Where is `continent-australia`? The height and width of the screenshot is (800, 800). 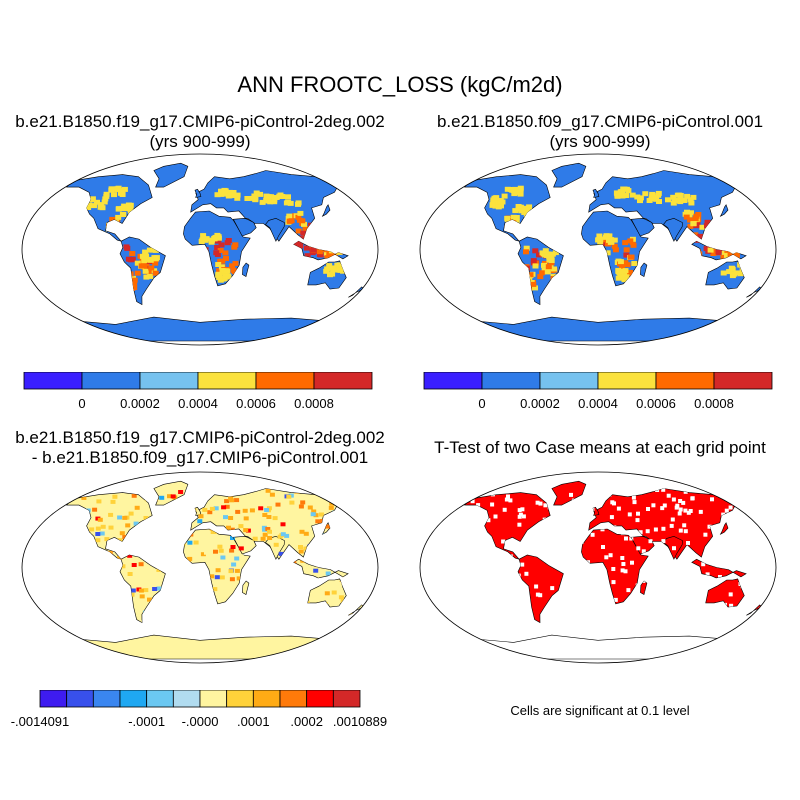 continent-australia is located at coordinates (725, 593).